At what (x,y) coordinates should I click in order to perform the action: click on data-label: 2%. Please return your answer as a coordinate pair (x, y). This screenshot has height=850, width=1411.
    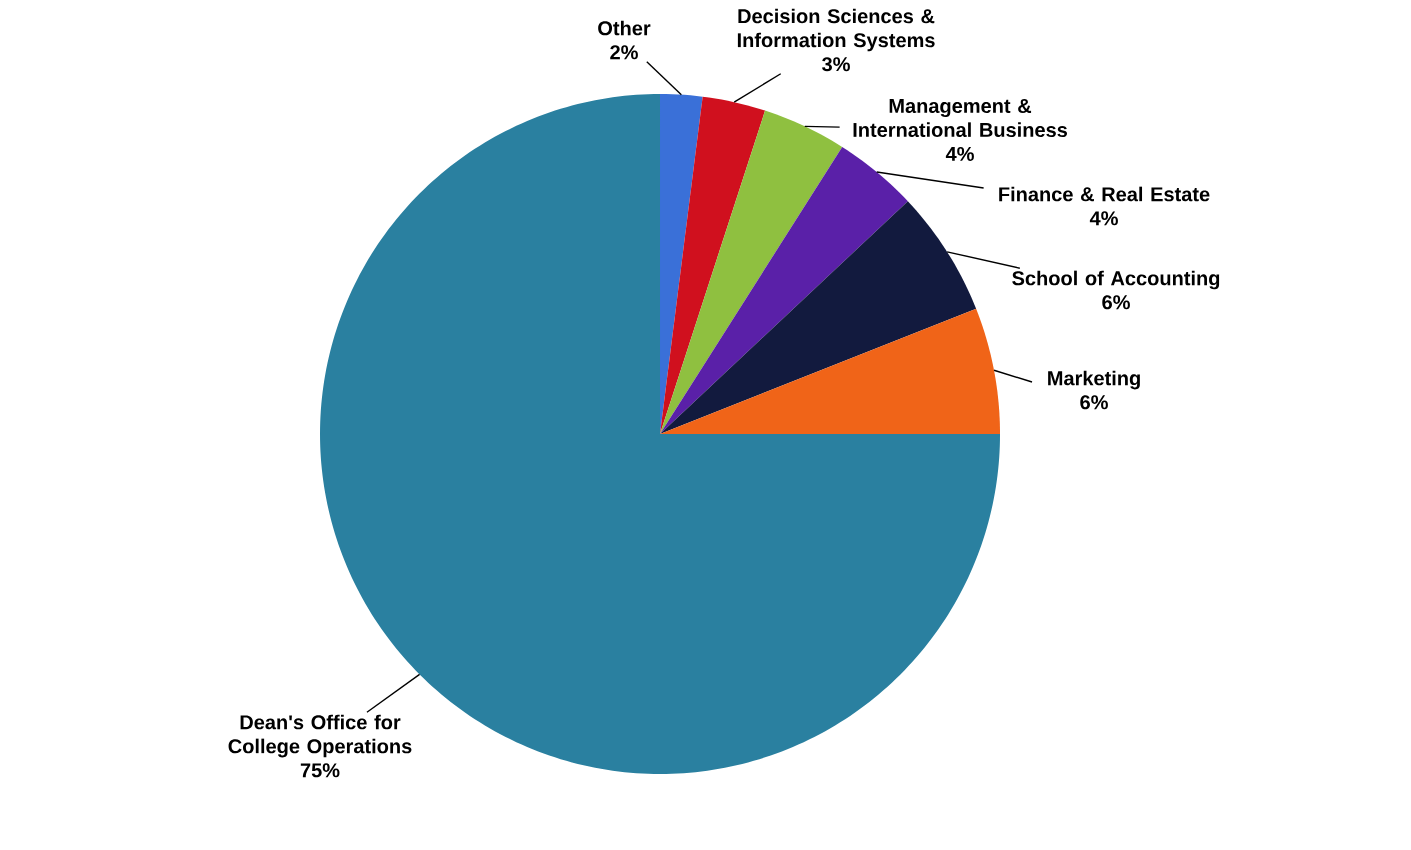
    Looking at the image, I should click on (624, 52).